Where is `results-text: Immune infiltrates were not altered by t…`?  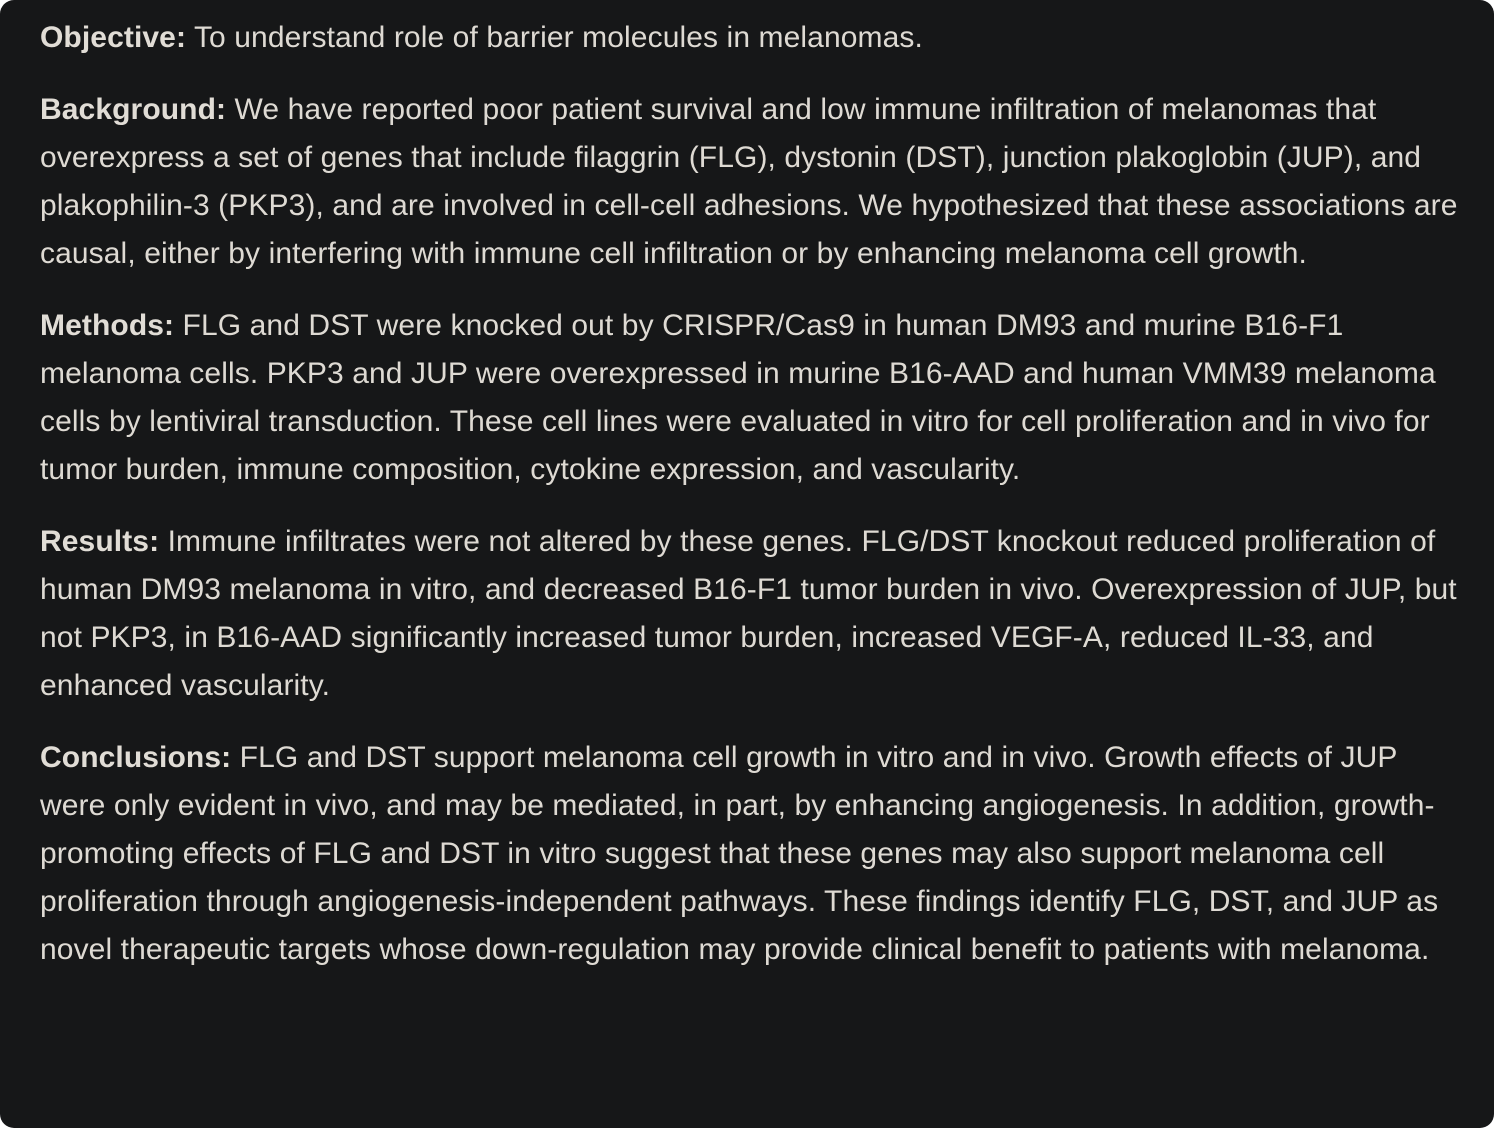 results-text: Immune infiltrates were not altered by t… is located at coordinates (748, 613).